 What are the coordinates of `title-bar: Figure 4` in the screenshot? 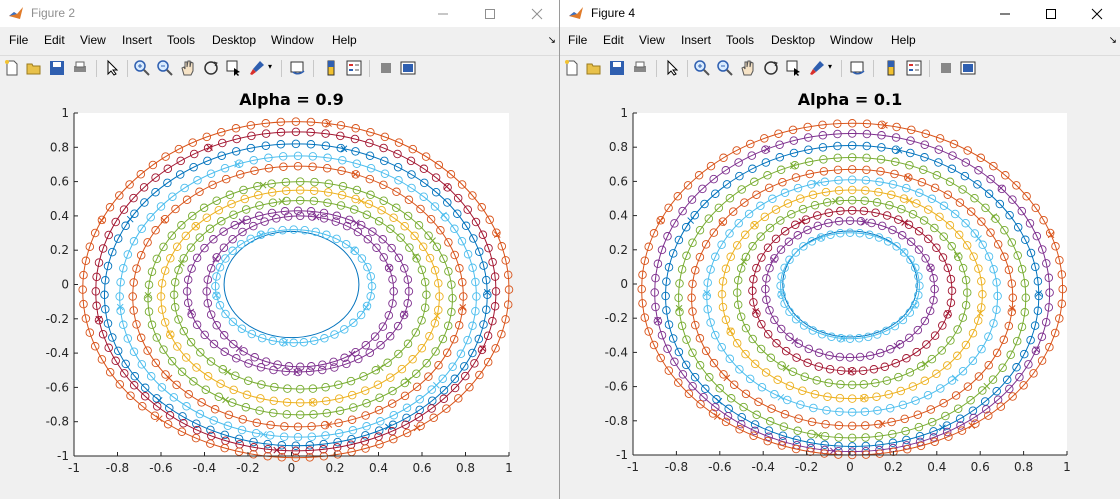 It's located at (840, 13).